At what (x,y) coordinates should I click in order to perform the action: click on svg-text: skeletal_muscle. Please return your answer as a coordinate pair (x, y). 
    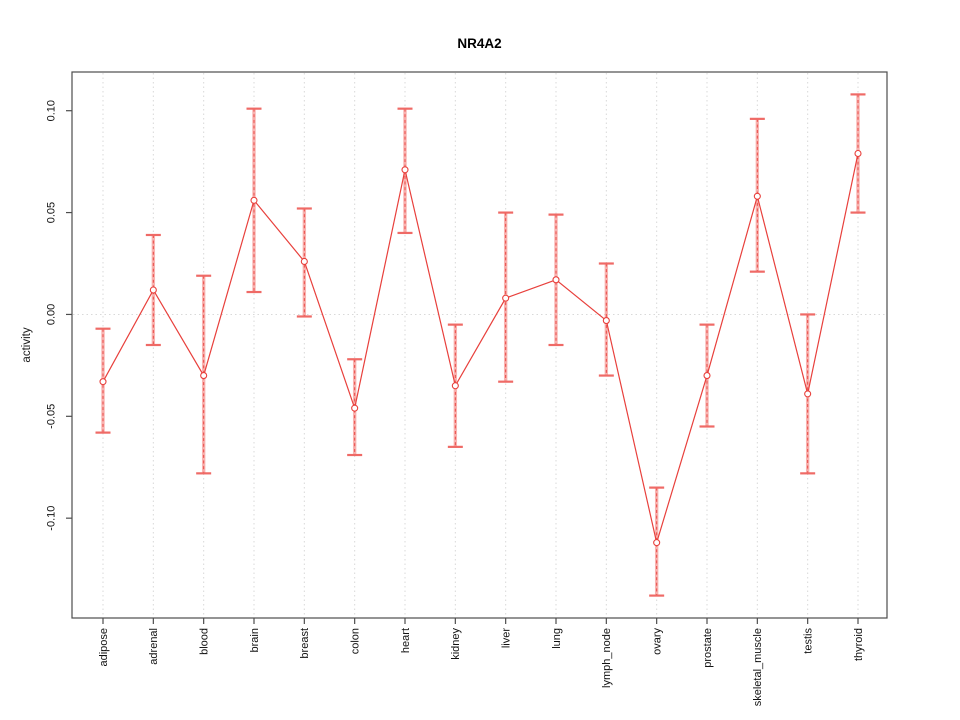
    Looking at the image, I should click on (758, 667).